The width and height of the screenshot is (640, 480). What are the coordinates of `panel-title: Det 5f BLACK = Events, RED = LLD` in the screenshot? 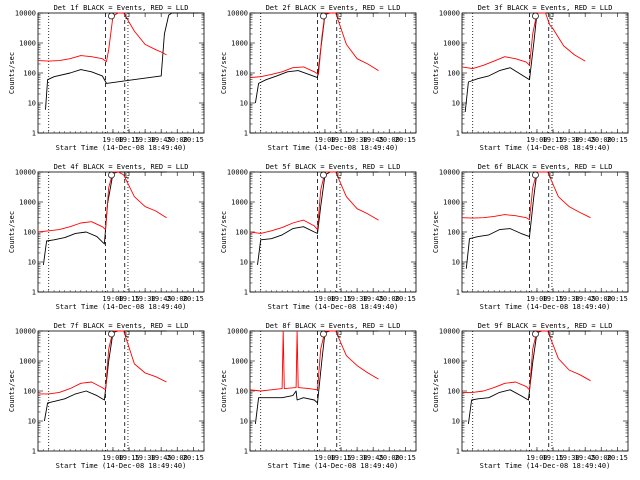 It's located at (333, 167).